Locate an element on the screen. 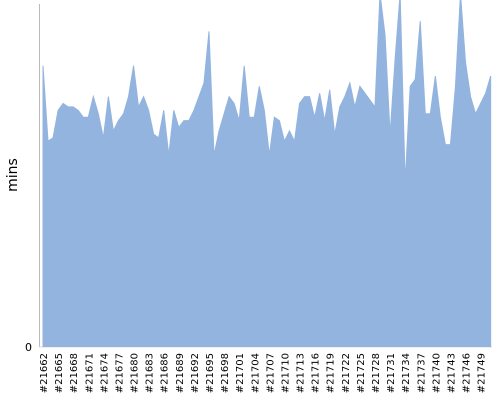  x-tick-label: #21689 is located at coordinates (180, 373).